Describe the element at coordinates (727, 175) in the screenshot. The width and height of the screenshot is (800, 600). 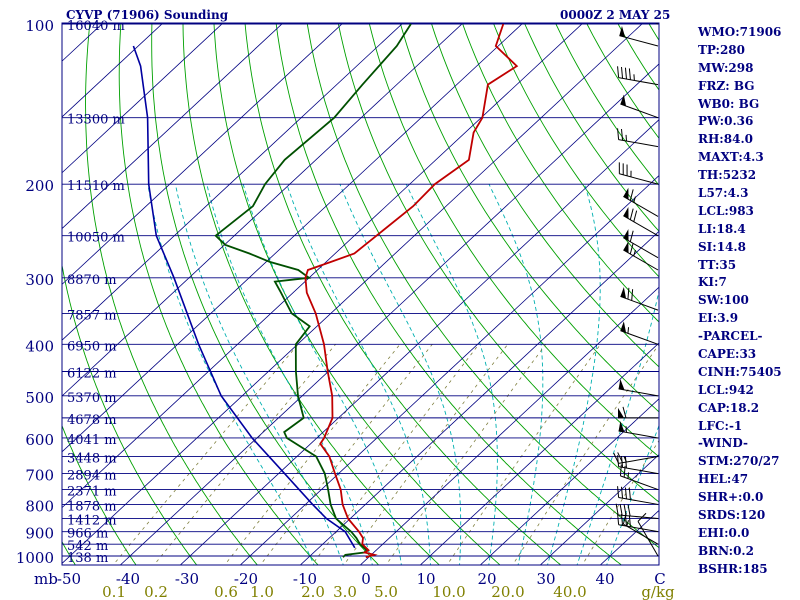
I see `sounding-index: TH:5232` at that location.